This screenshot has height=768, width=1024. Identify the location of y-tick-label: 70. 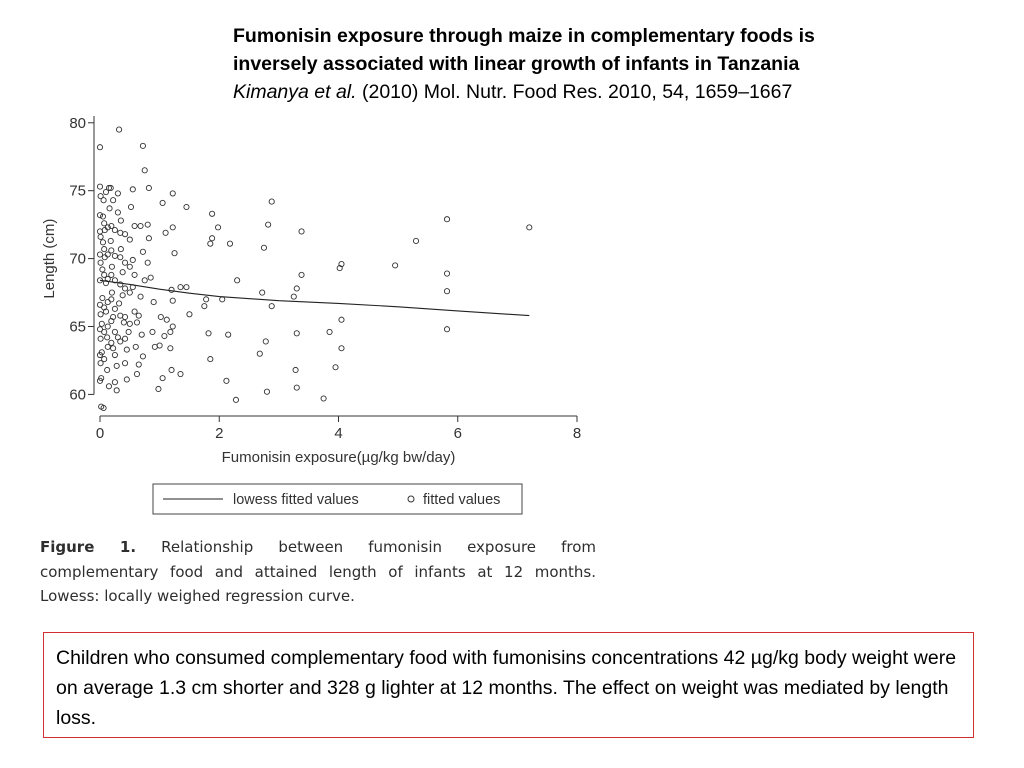
(77, 259).